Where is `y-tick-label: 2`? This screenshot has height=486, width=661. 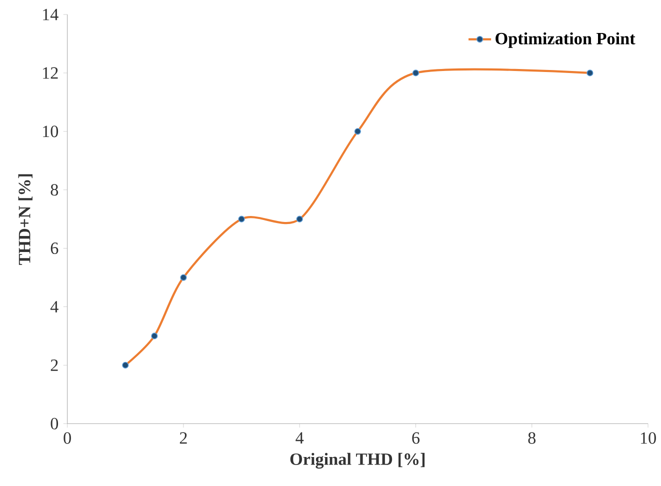
y-tick-label: 2 is located at coordinates (54, 365).